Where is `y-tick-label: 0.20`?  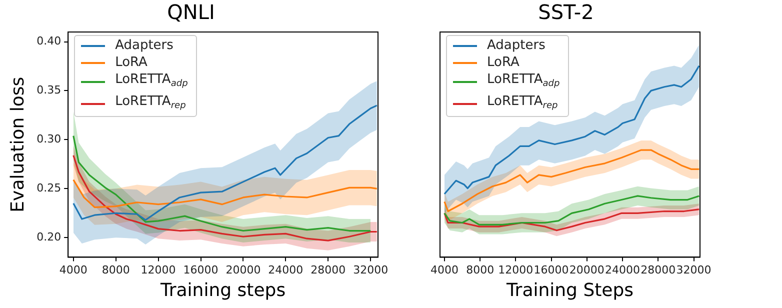 y-tick-label: 0.20 is located at coordinates (49, 237).